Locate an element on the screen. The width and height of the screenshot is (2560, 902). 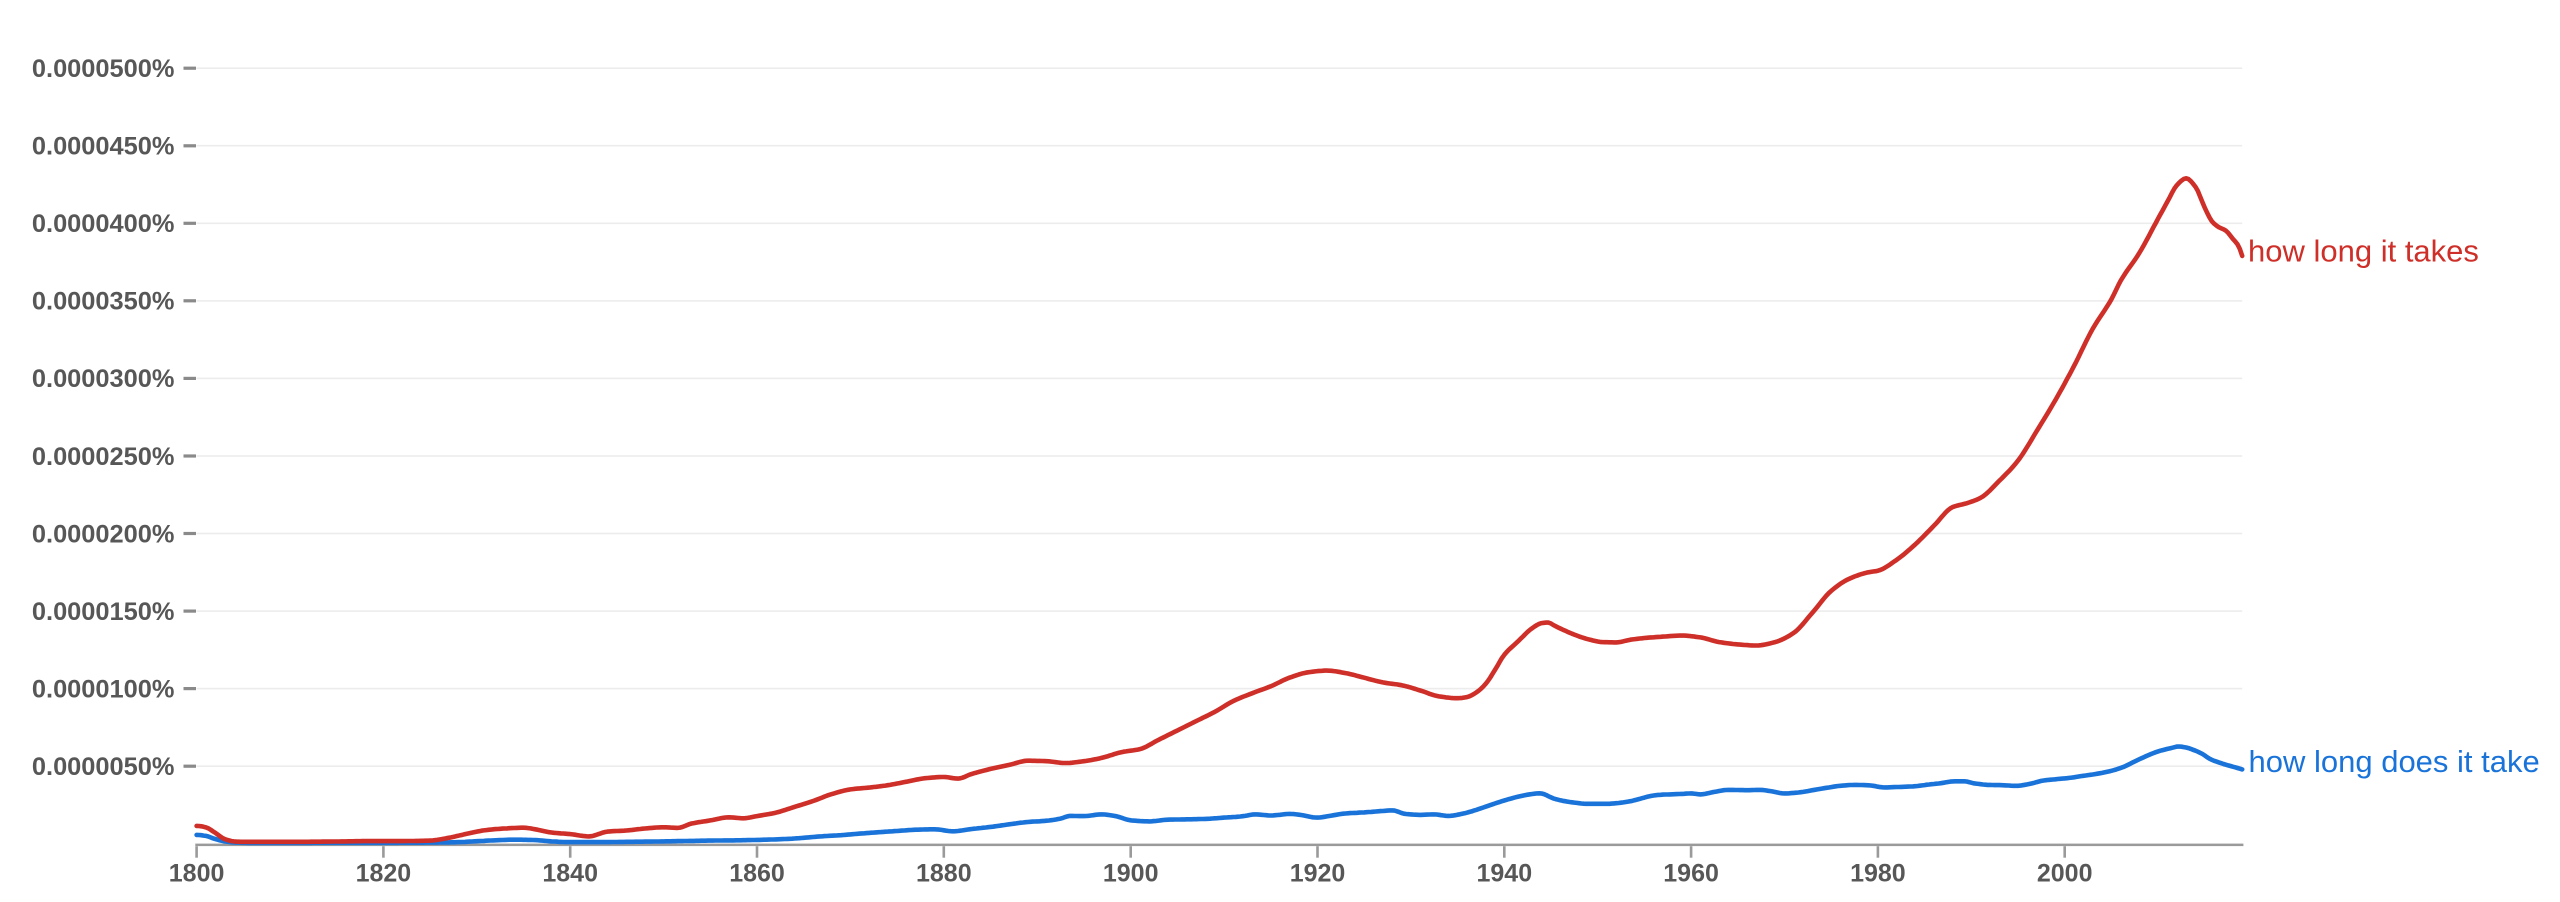
svg-text: 1920 is located at coordinates (1318, 874).